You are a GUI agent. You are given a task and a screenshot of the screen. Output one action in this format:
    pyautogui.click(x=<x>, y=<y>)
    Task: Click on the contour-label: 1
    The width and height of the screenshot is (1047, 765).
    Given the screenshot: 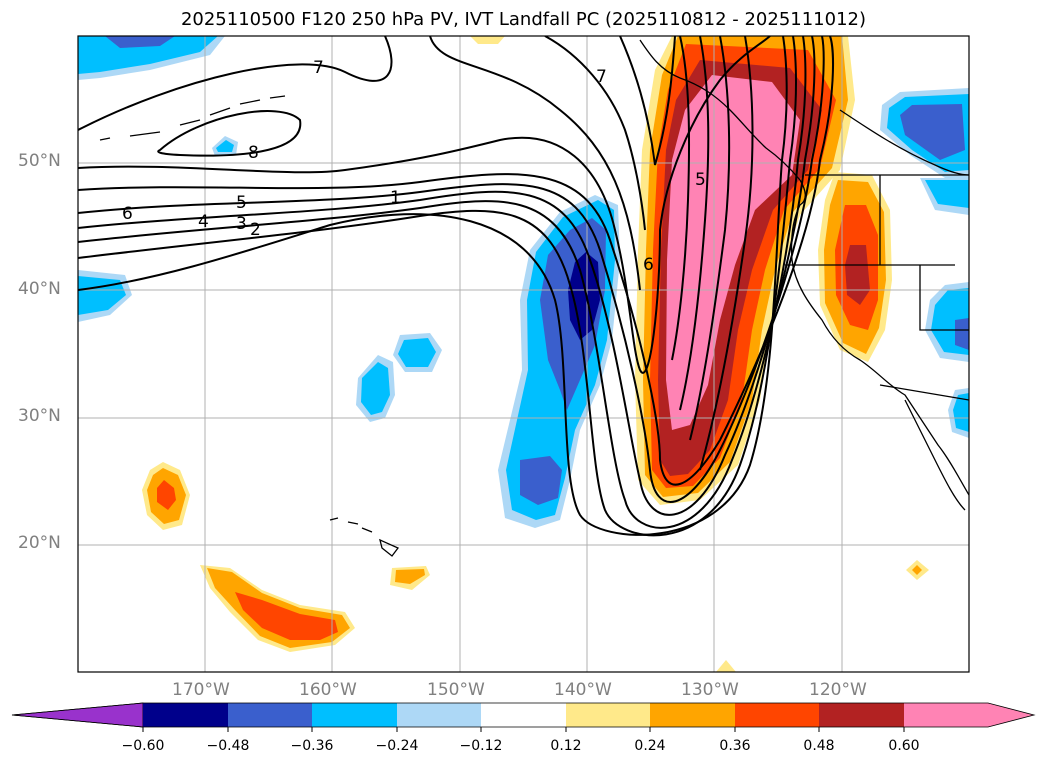 What is the action you would take?
    pyautogui.click(x=395, y=198)
    